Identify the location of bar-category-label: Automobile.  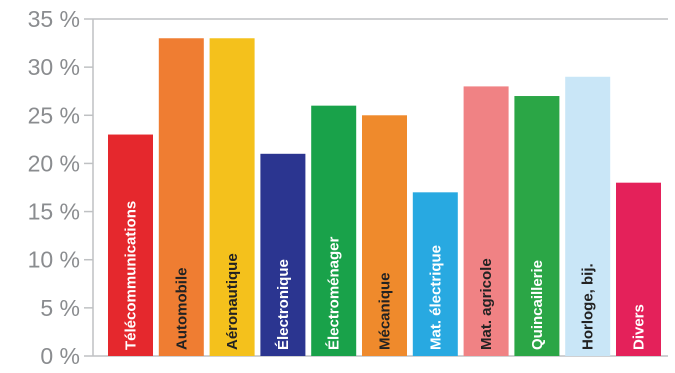
(181, 309).